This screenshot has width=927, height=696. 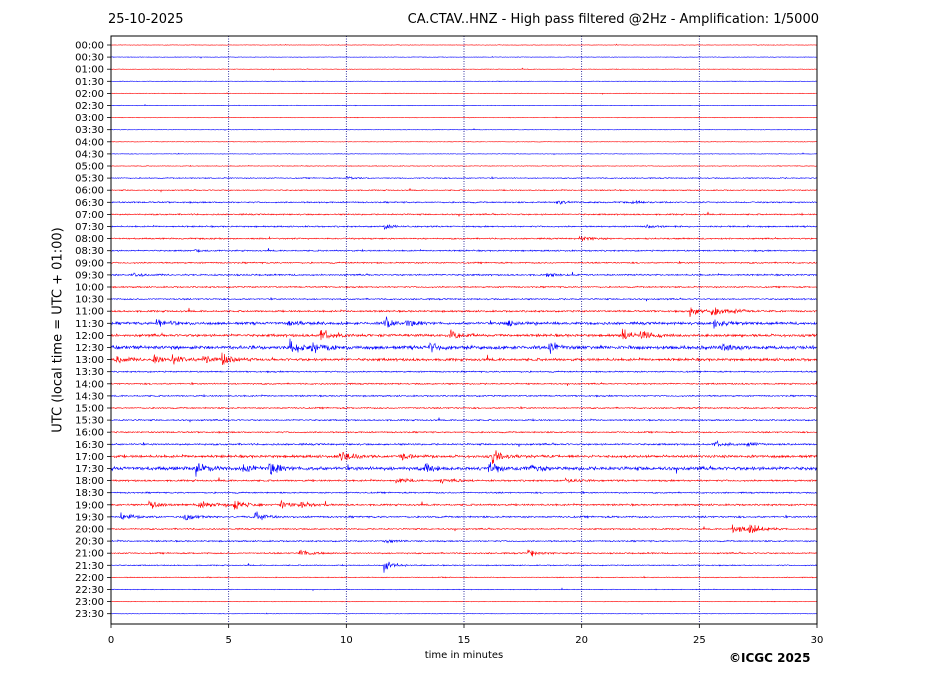 What do you see at coordinates (89, 445) in the screenshot?
I see `y-tick-label: 16:30` at bounding box center [89, 445].